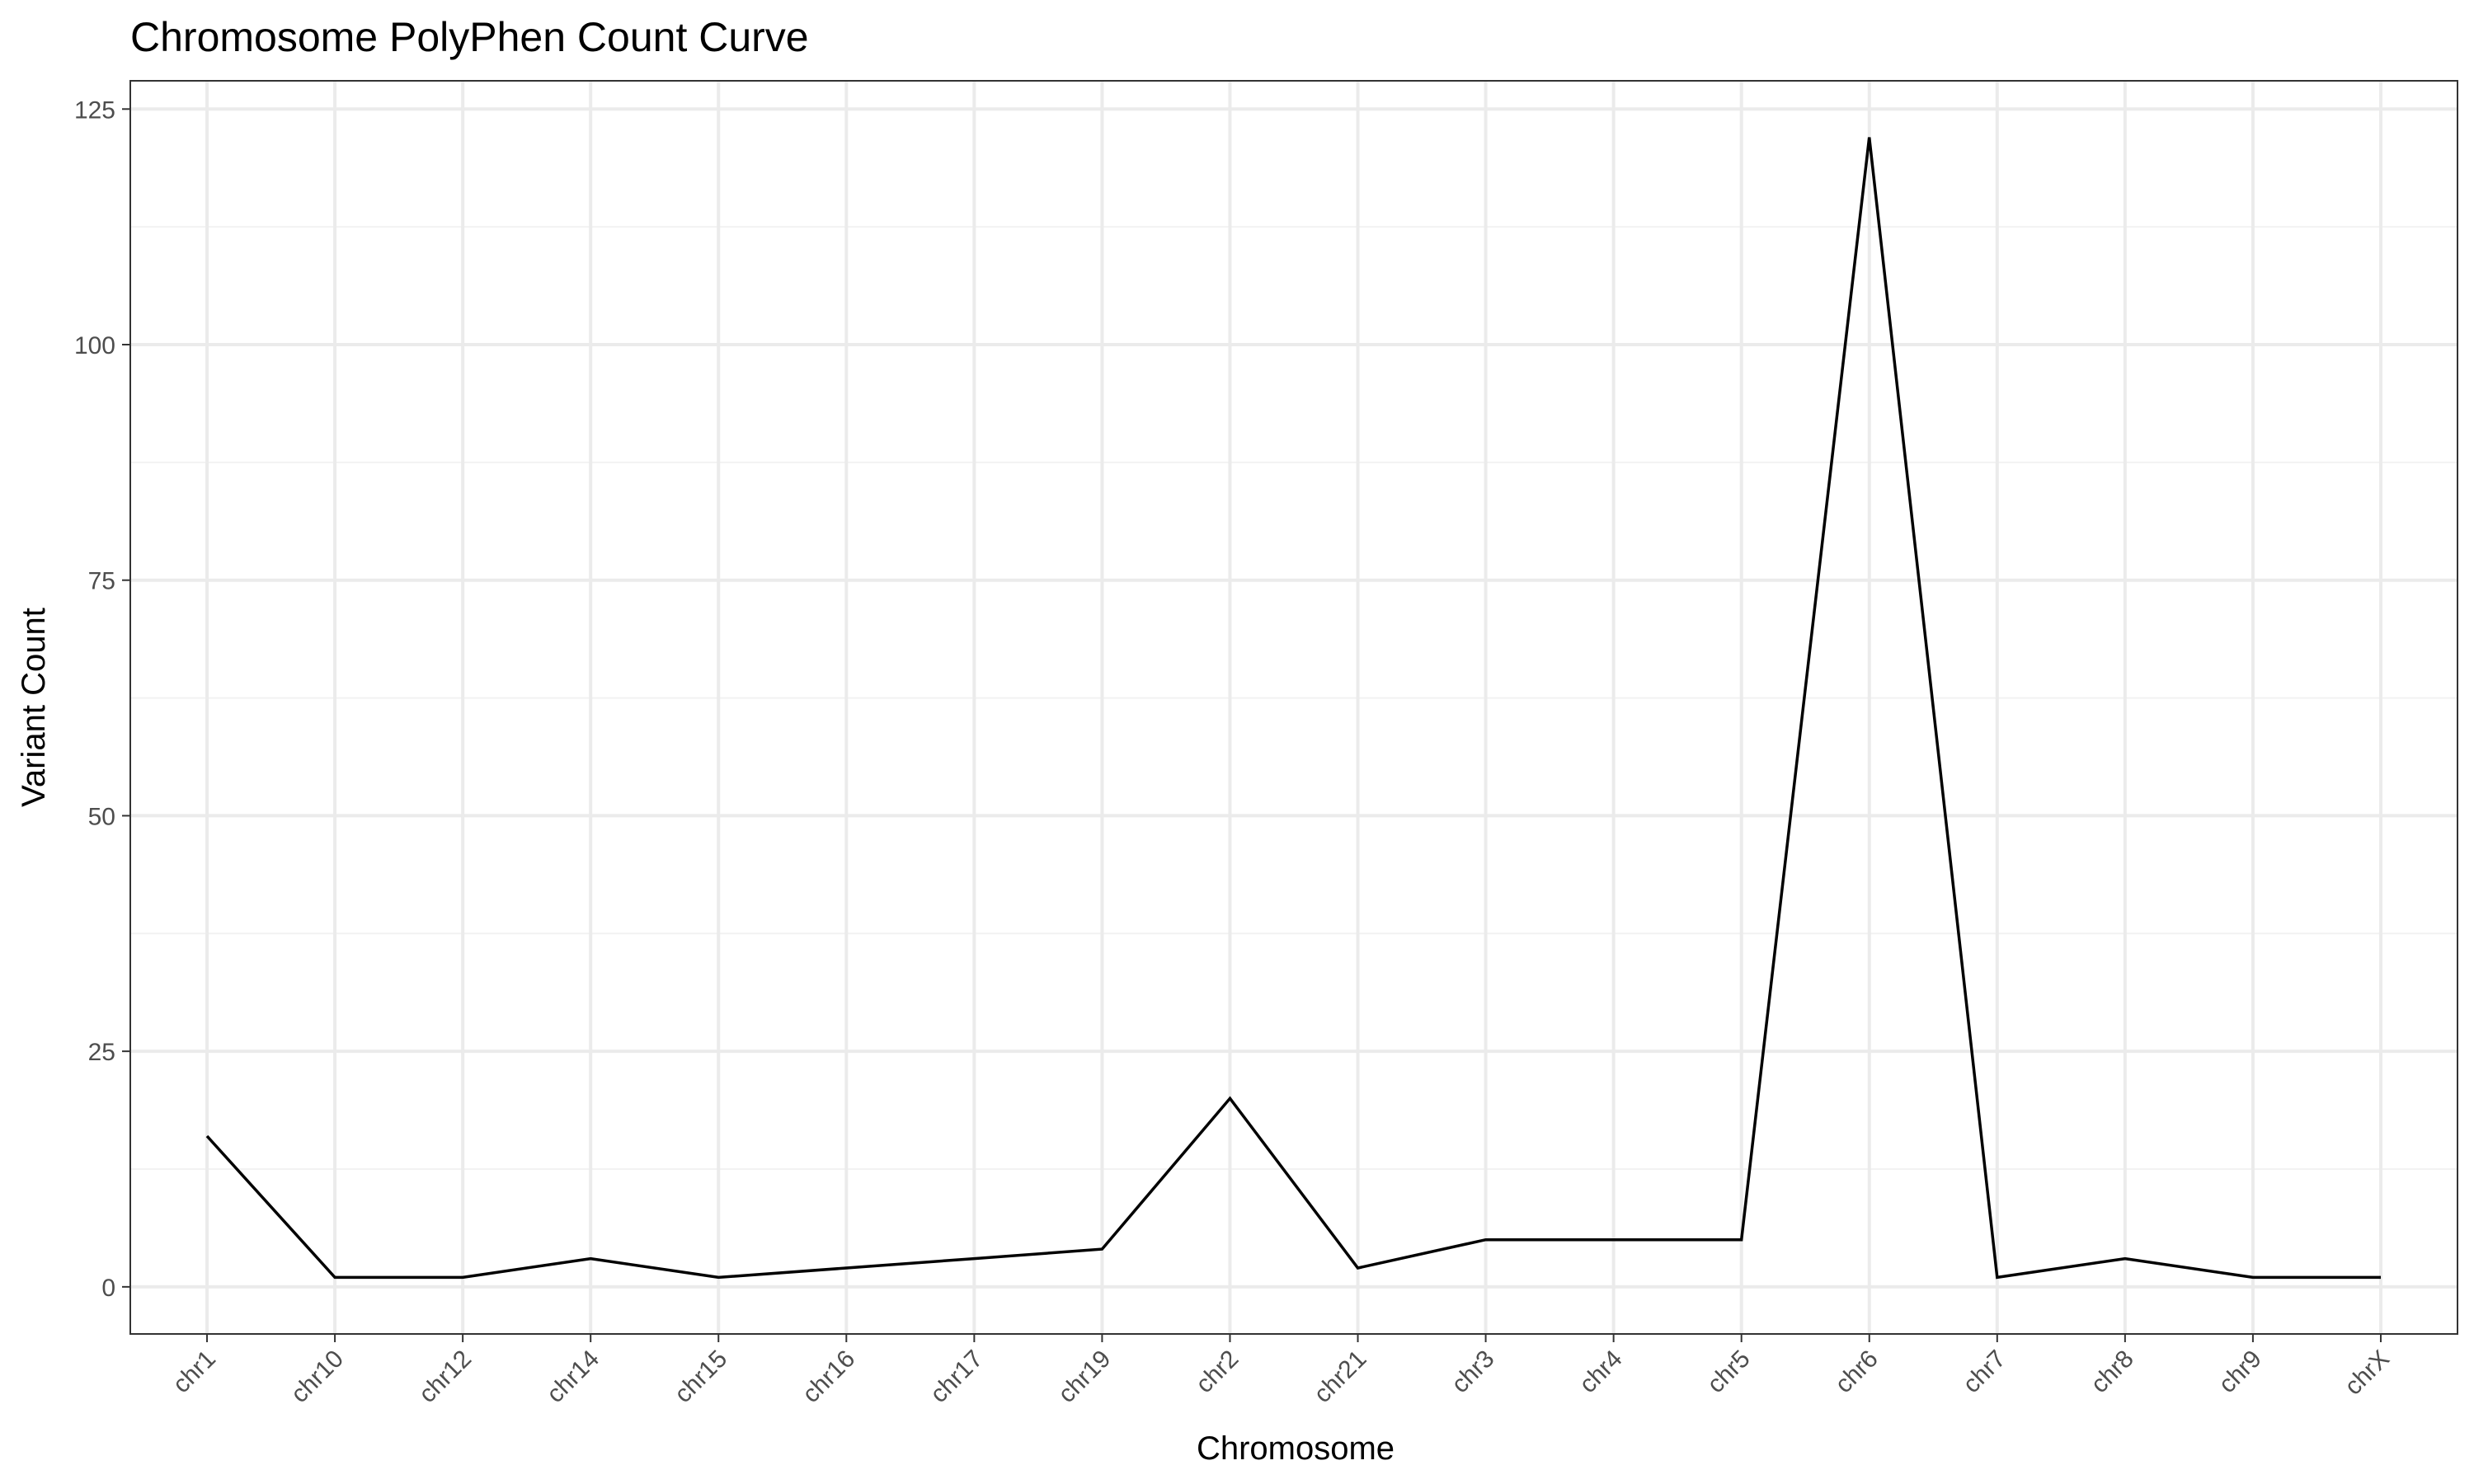 This screenshot has width=2474, height=1484. Describe the element at coordinates (445, 1376) in the screenshot. I see `x-tick-label: chr12` at that location.